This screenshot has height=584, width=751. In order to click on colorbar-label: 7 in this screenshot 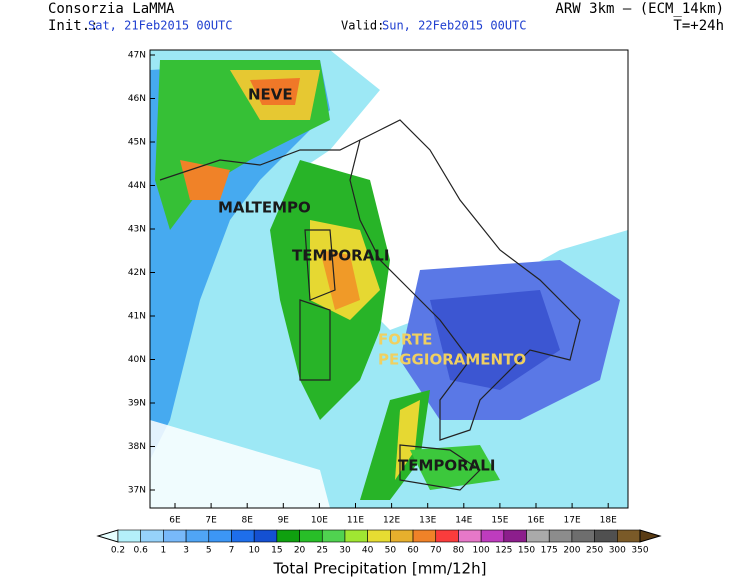, I will do `click(232, 551)`.